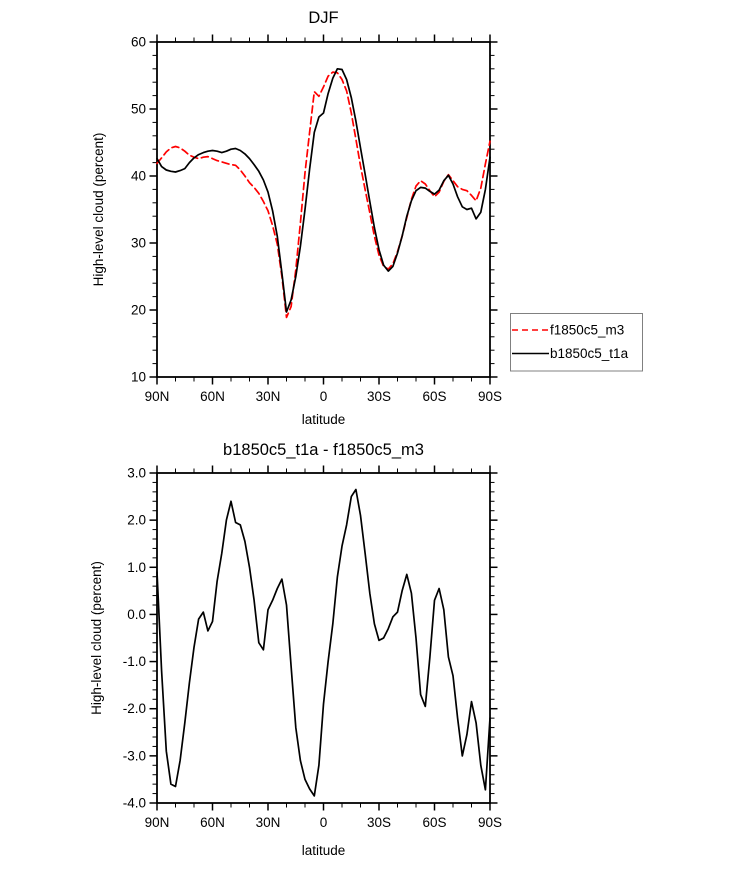 Image resolution: width=733 pixels, height=869 pixels. I want to click on y-tick-label: 40, so click(138, 176).